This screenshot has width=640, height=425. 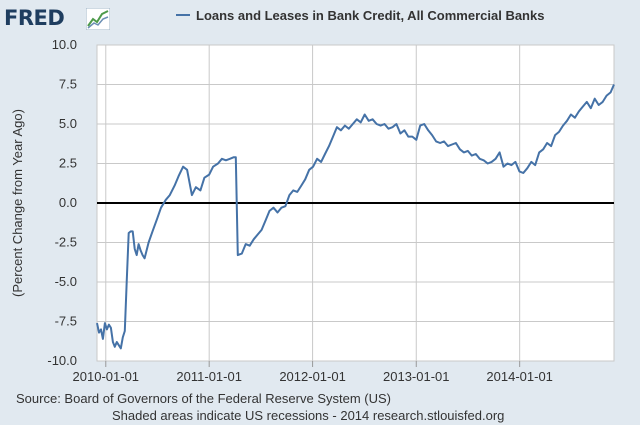 What do you see at coordinates (68, 84) in the screenshot?
I see `y-tick-label: 7.5` at bounding box center [68, 84].